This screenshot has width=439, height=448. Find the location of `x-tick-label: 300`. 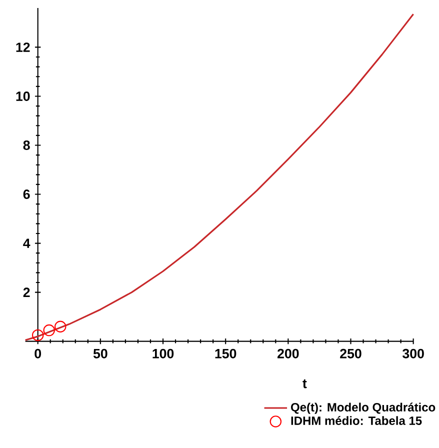

x-tick-label: 300 is located at coordinates (413, 353).